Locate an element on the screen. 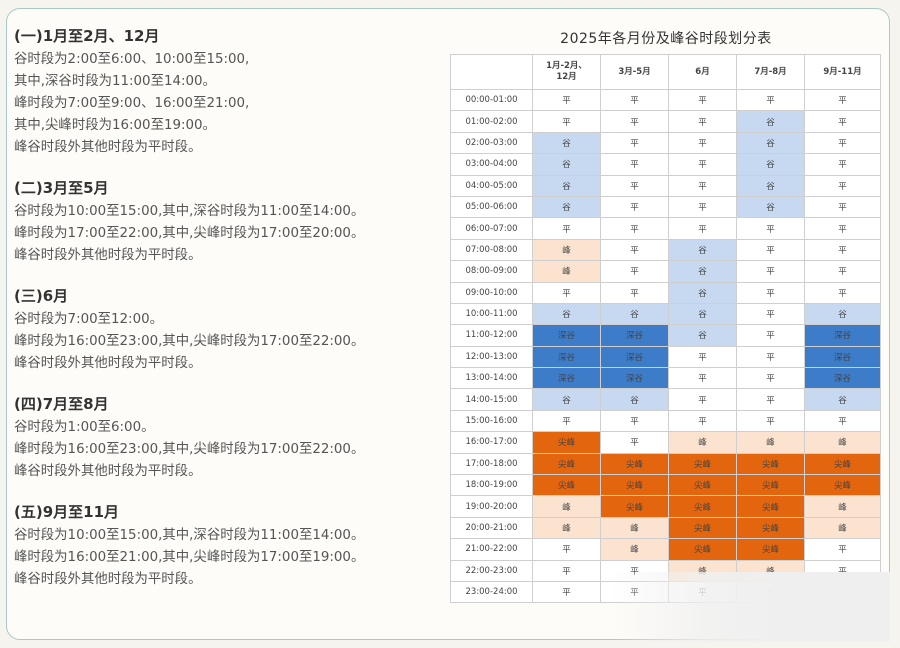 This screenshot has width=900, height=648. table-row: 18:00-19:00 尖峰 尖峰 尖峰 尖峰 尖峰 is located at coordinates (665, 485).